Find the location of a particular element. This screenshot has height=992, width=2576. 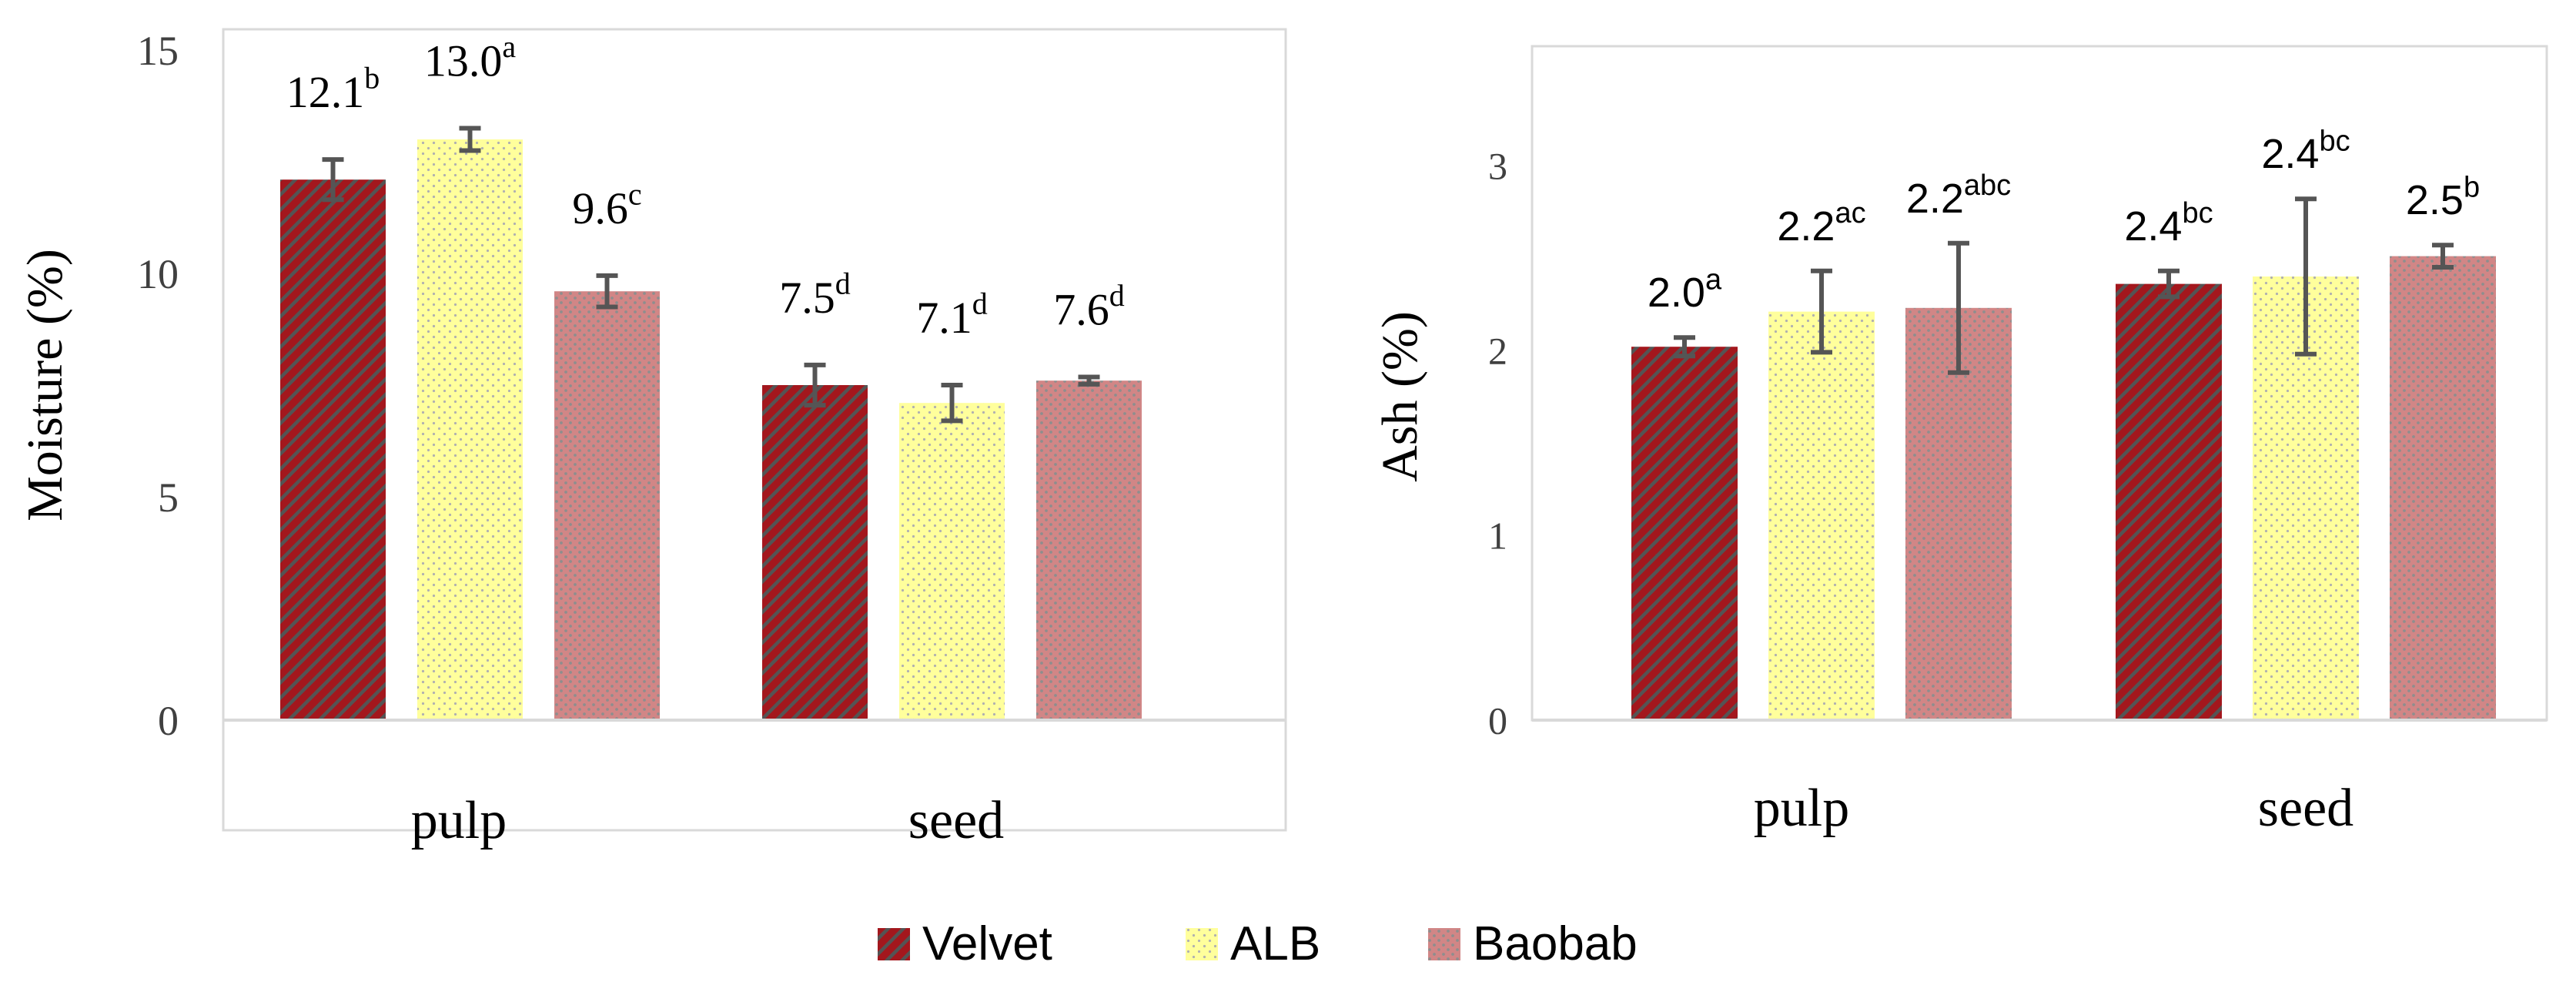

data-label: 2.5b is located at coordinates (2443, 198).